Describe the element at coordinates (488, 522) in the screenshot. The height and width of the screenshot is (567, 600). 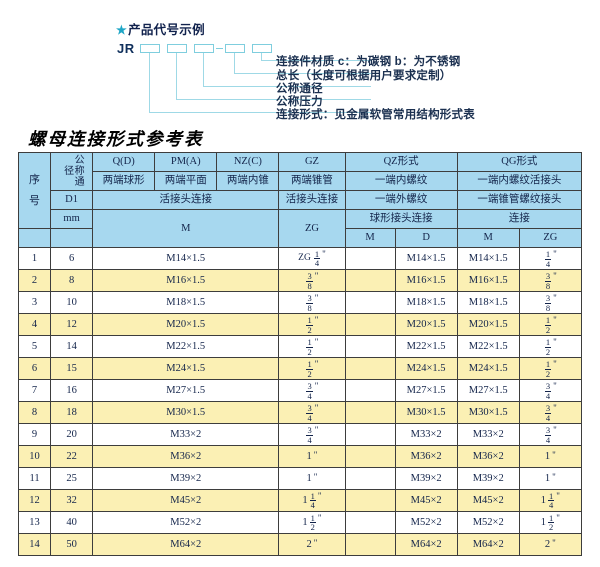
I see `cell-qg-m: M52×2` at that location.